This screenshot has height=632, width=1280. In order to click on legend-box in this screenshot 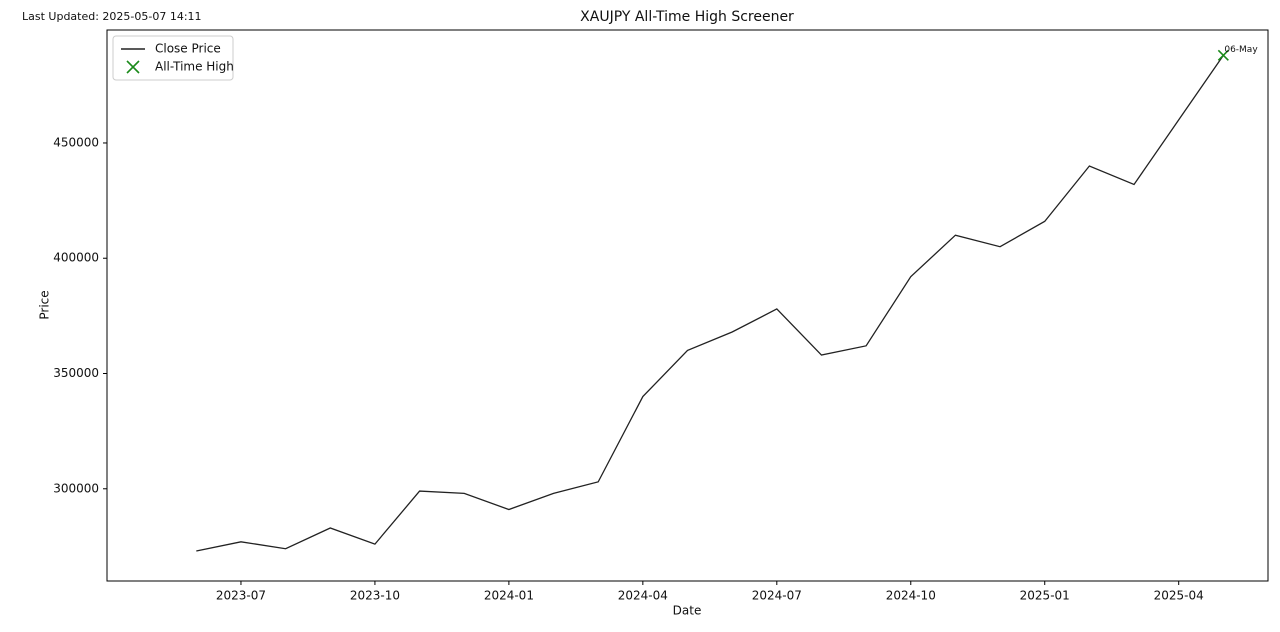, I will do `click(173, 58)`.